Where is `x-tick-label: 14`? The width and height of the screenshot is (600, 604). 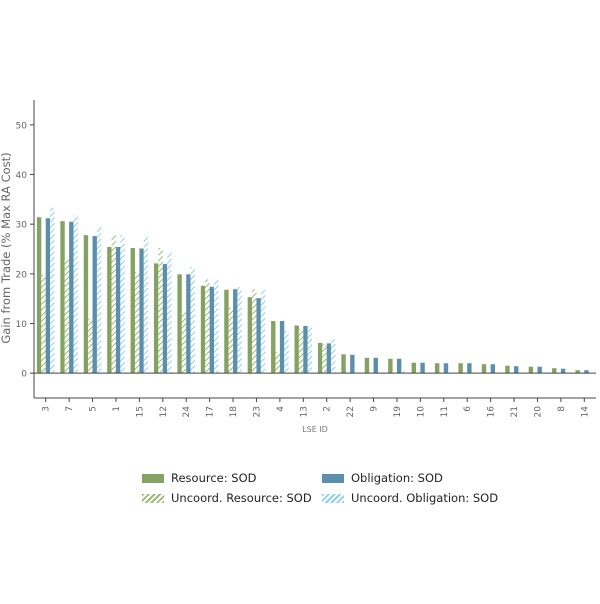
x-tick-label: 14 is located at coordinates (585, 412).